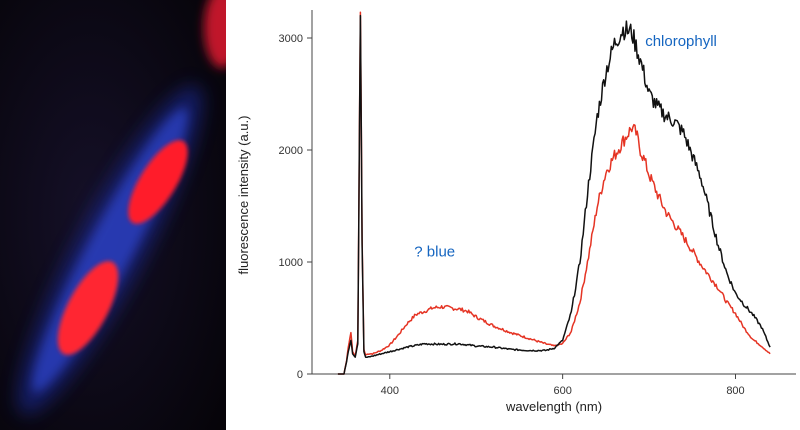 The image size is (800, 430). I want to click on chloroplast-upper, so click(158, 182).